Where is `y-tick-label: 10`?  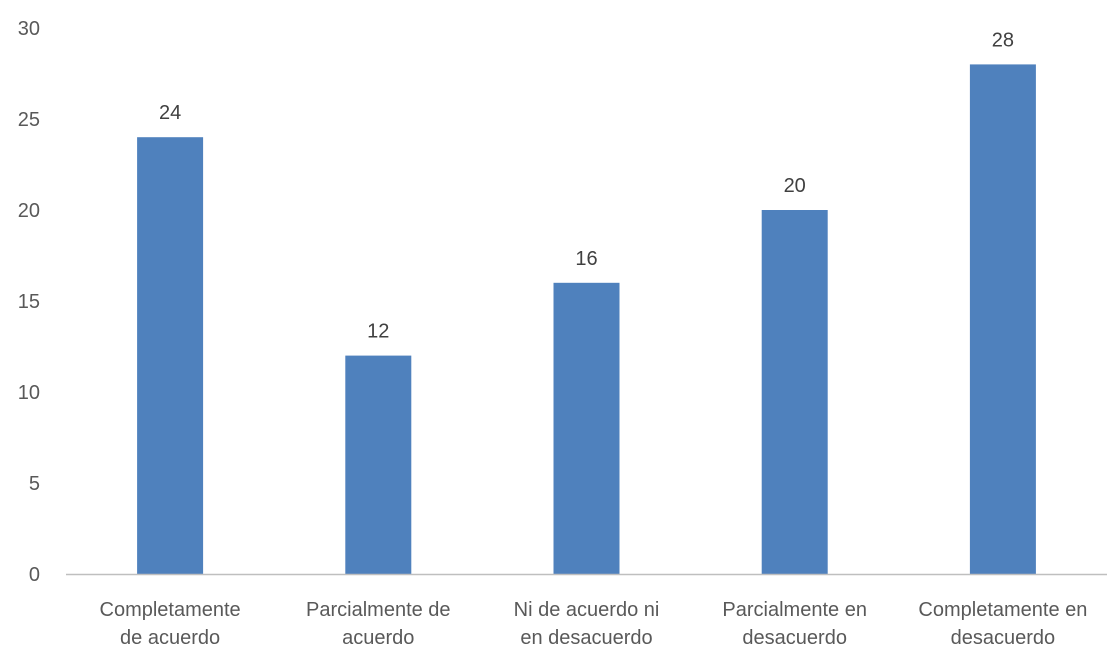 y-tick-label: 10 is located at coordinates (29, 393).